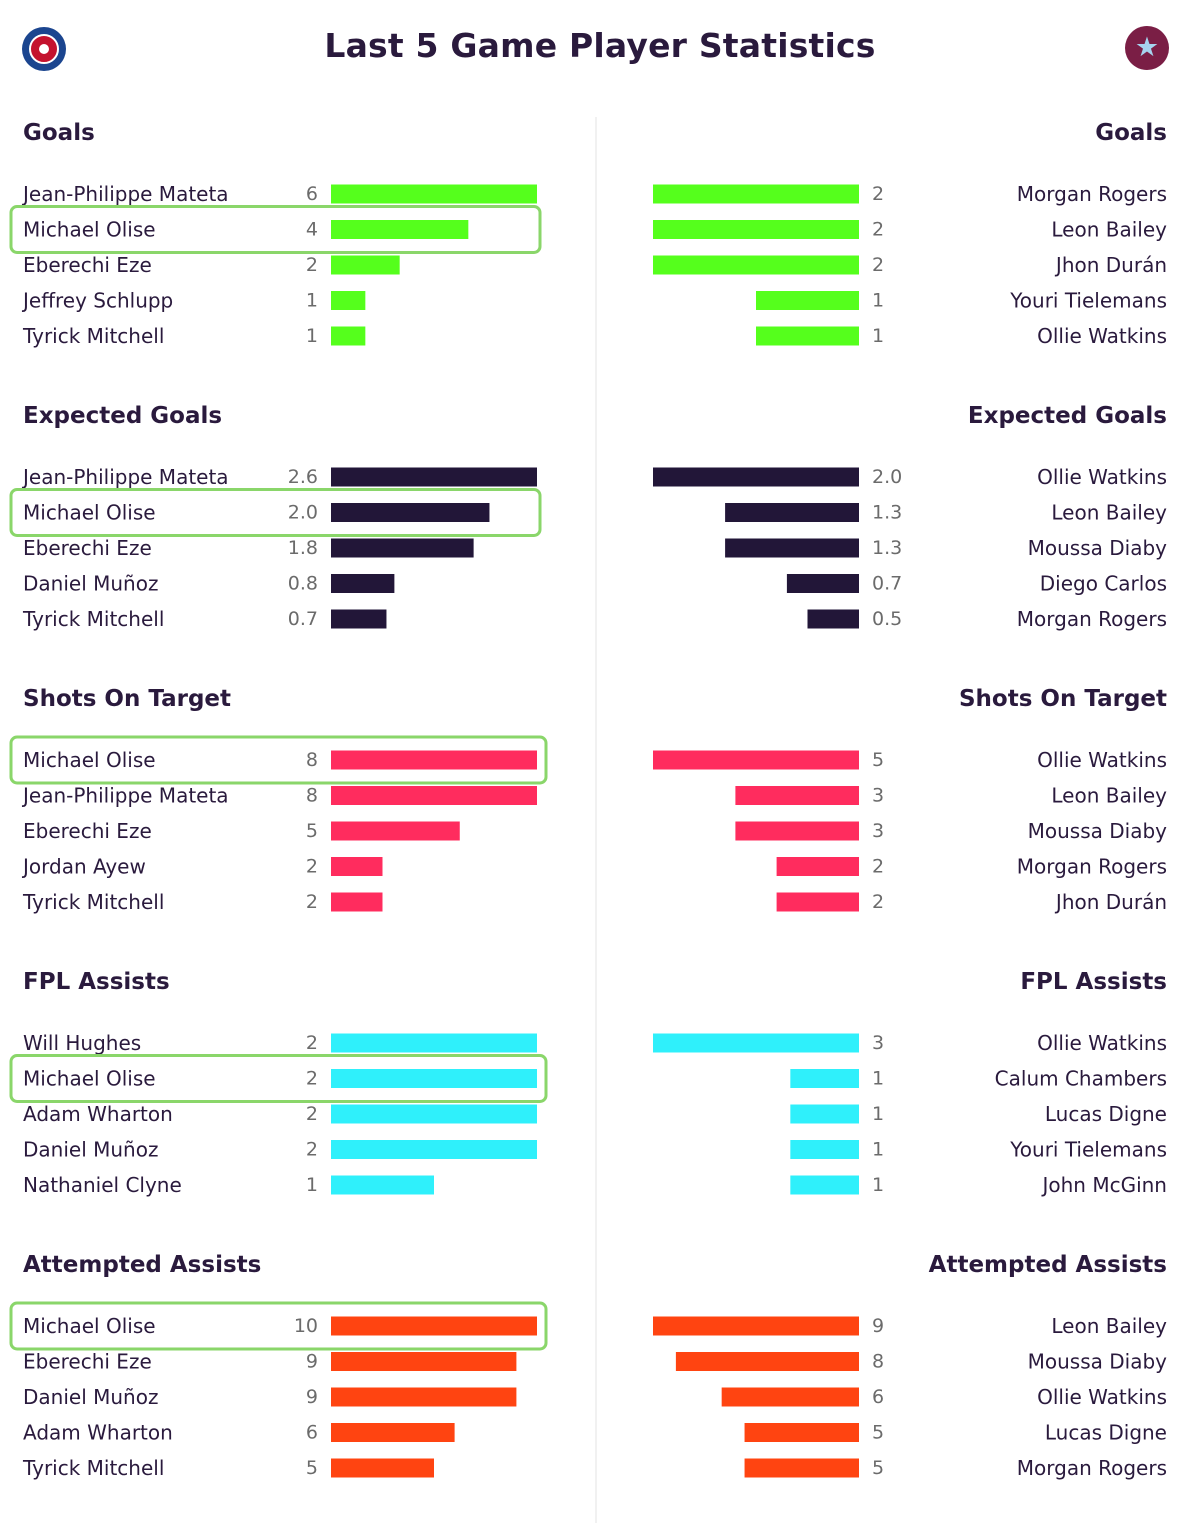 This screenshot has width=1200, height=1523. I want to click on player-name: Nathaniel Clyne, so click(102, 1185).